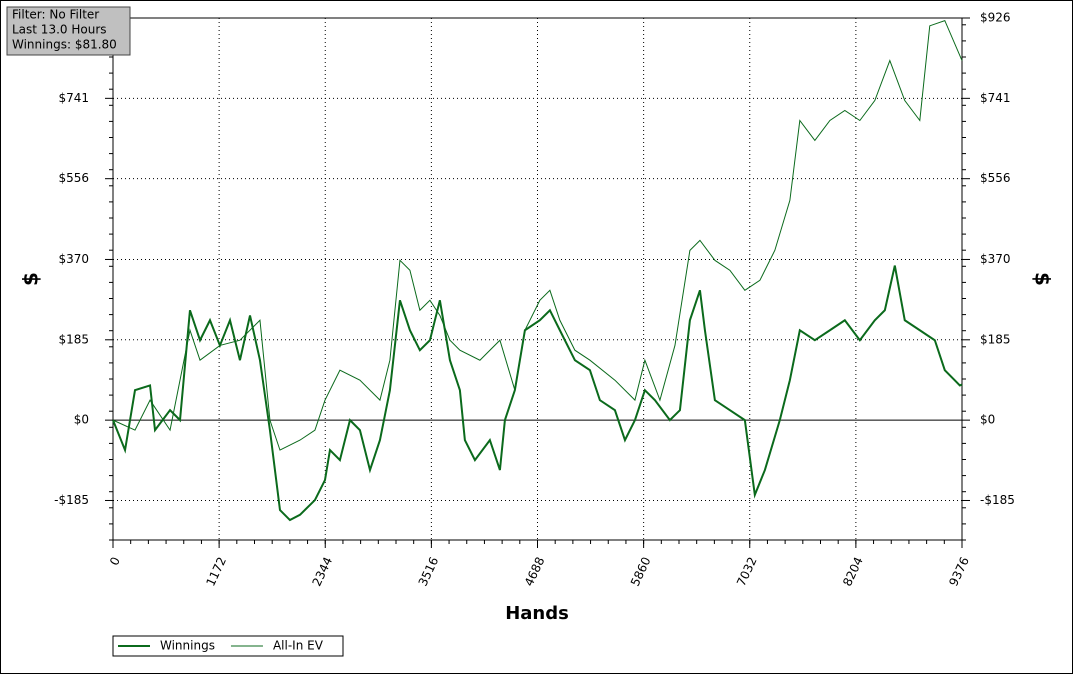  What do you see at coordinates (31, 279) in the screenshot?
I see `y-axis-title: $` at bounding box center [31, 279].